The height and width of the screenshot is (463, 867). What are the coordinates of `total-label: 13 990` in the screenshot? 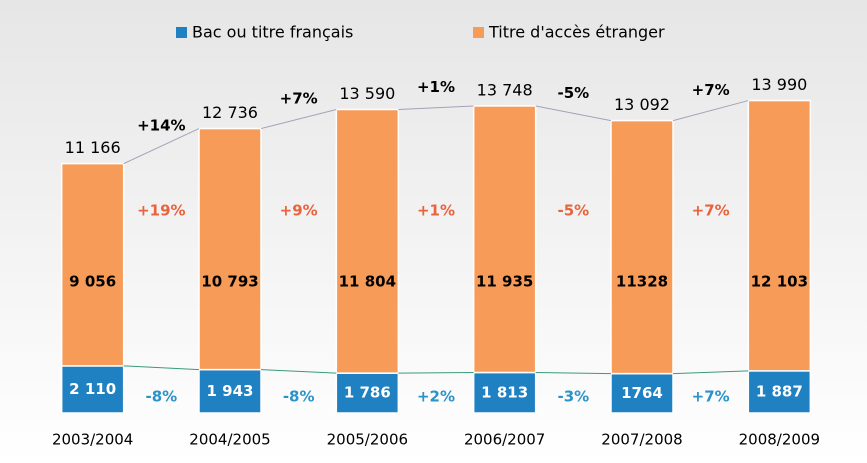 It's located at (779, 84).